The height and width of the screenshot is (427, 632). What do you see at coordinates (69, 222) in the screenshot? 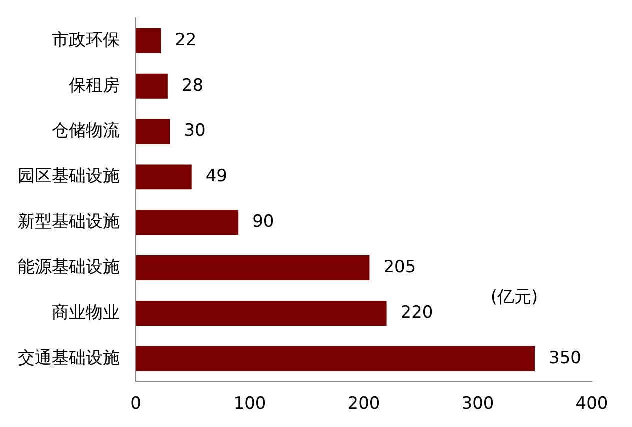
I see `y-tick-label: 新型基础设施` at bounding box center [69, 222].